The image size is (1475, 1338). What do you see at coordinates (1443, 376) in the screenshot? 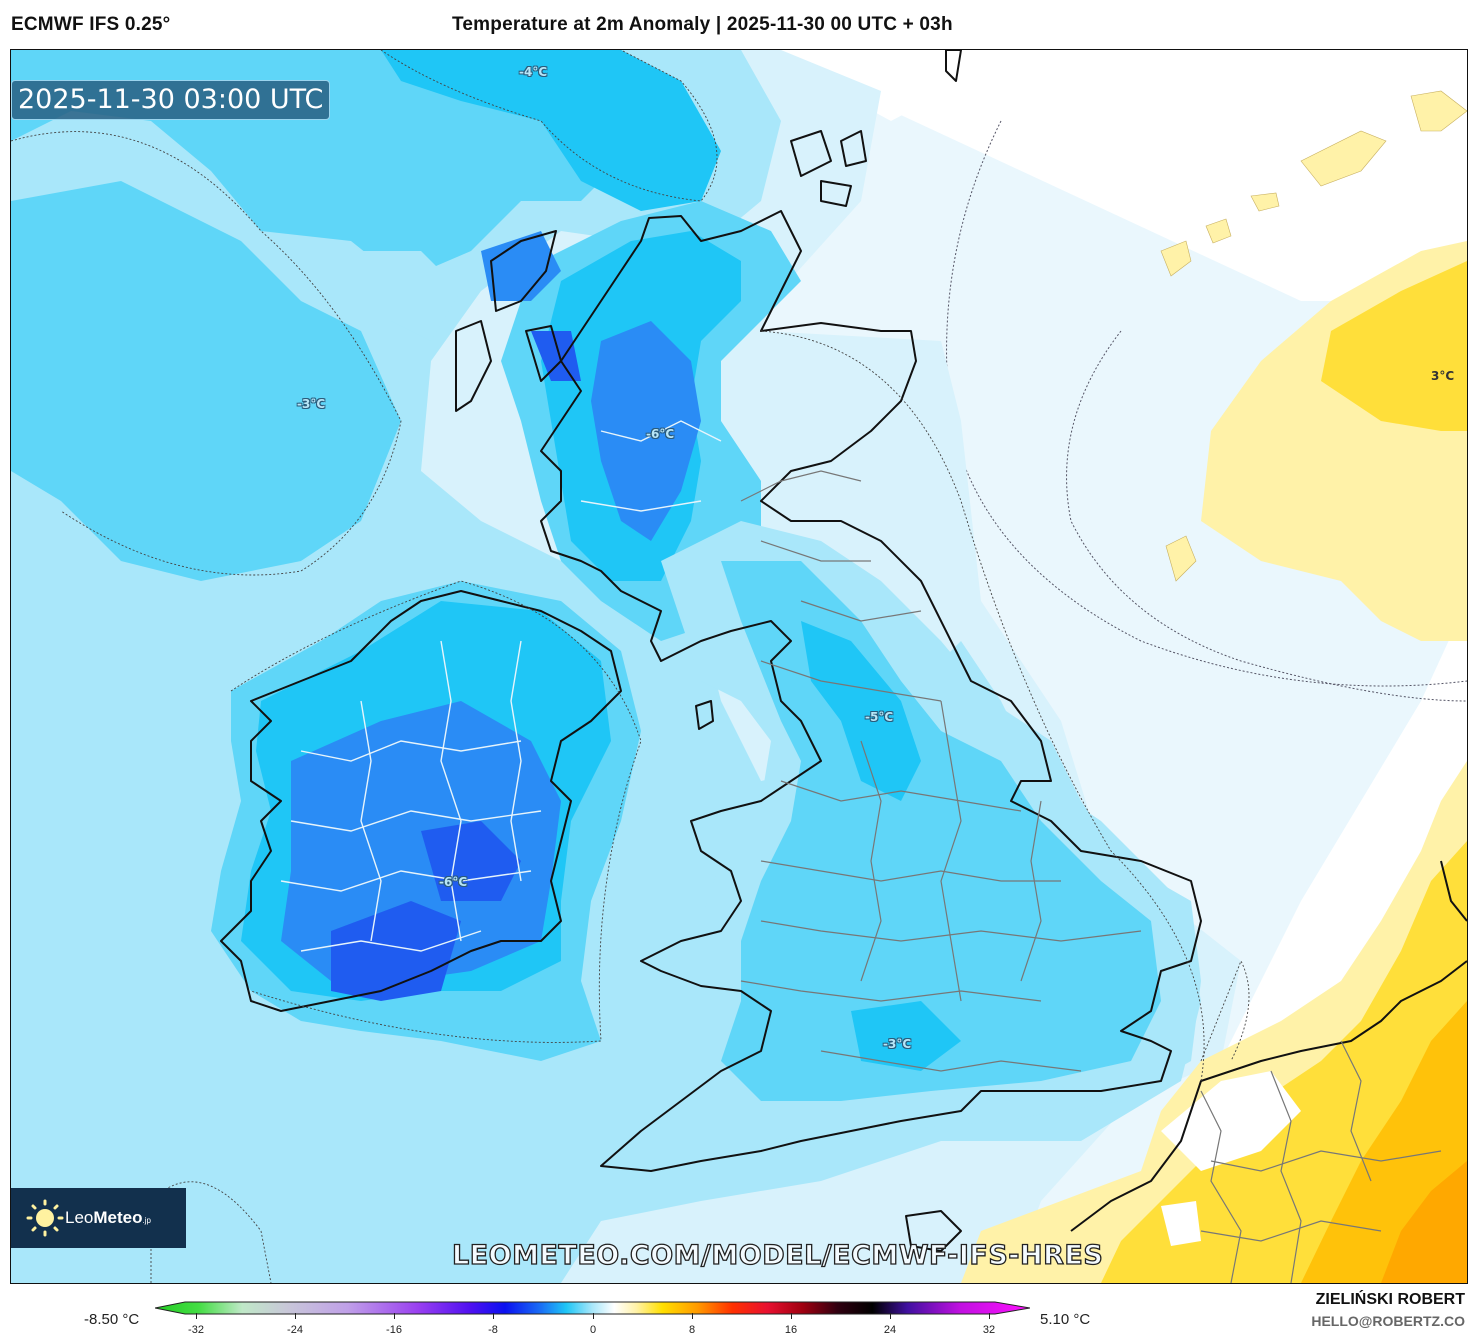
I see `isotherm-label: 3°C` at bounding box center [1443, 376].